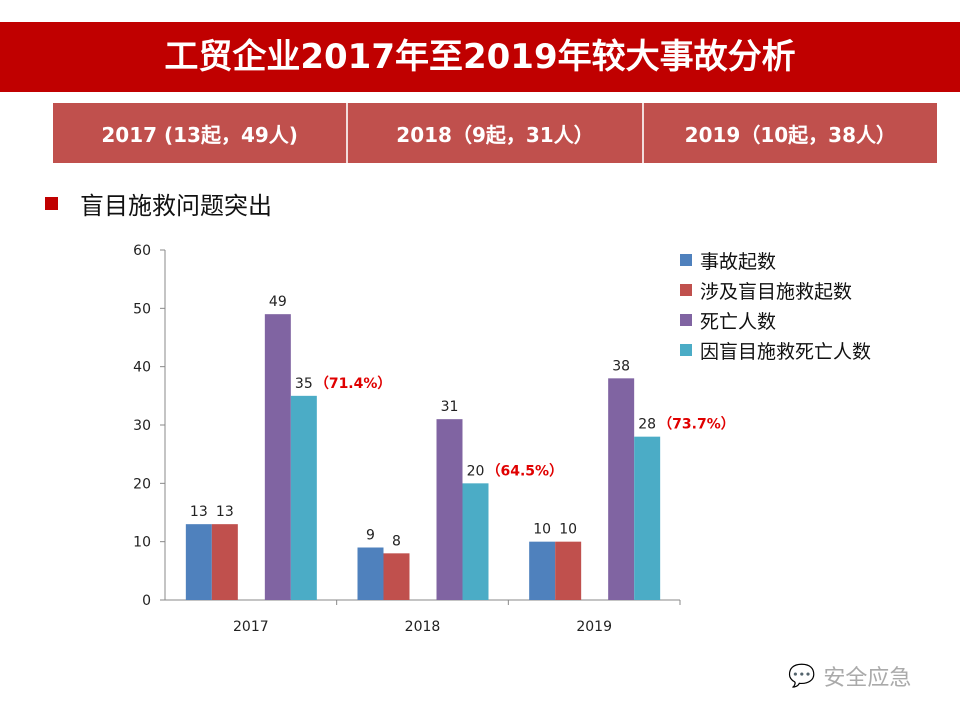  I want to click on summary-2017: 2017 (13起，49人), so click(201, 133).